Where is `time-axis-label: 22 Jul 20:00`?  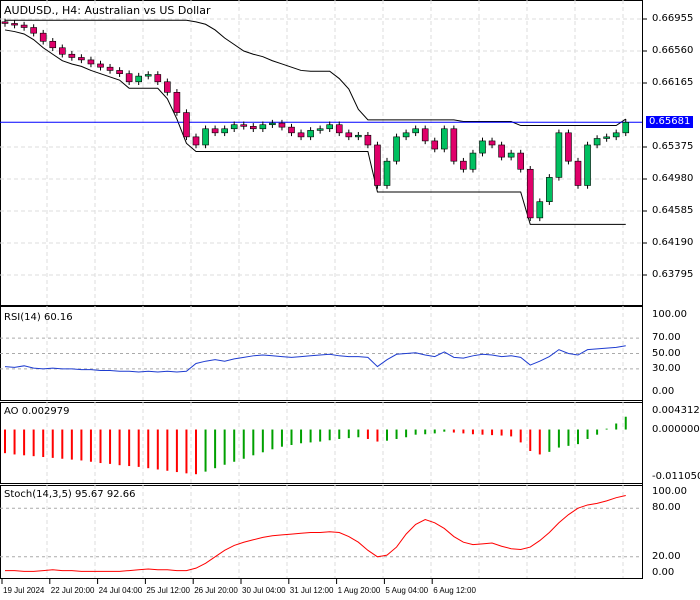
time-axis-label: 22 Jul 20:00 is located at coordinates (72, 590).